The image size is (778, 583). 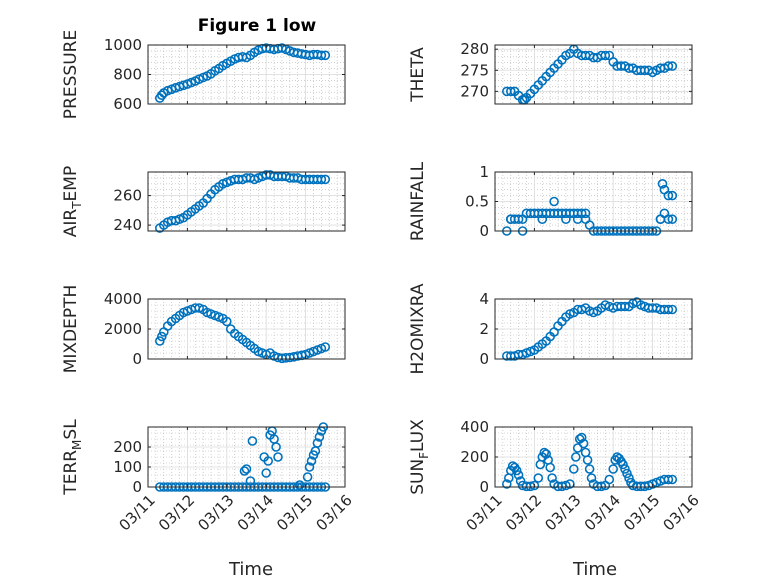 I want to click on y-tick-label: 2, so click(x=484, y=329).